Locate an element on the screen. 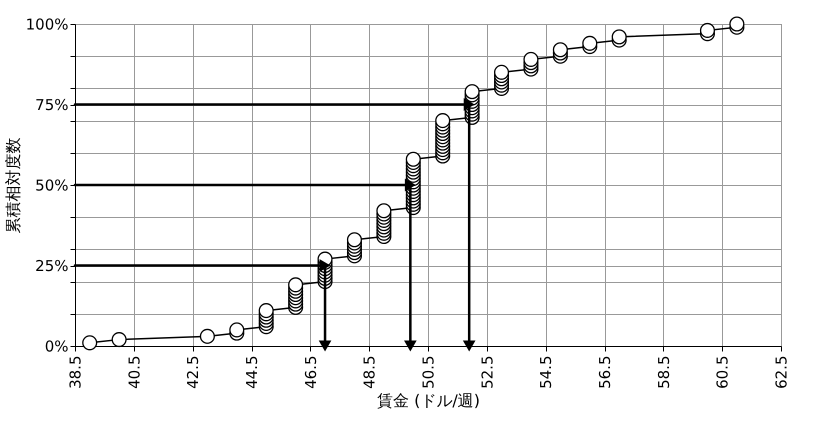 The image size is (818, 441). y-tick-label: 50% is located at coordinates (51, 185).